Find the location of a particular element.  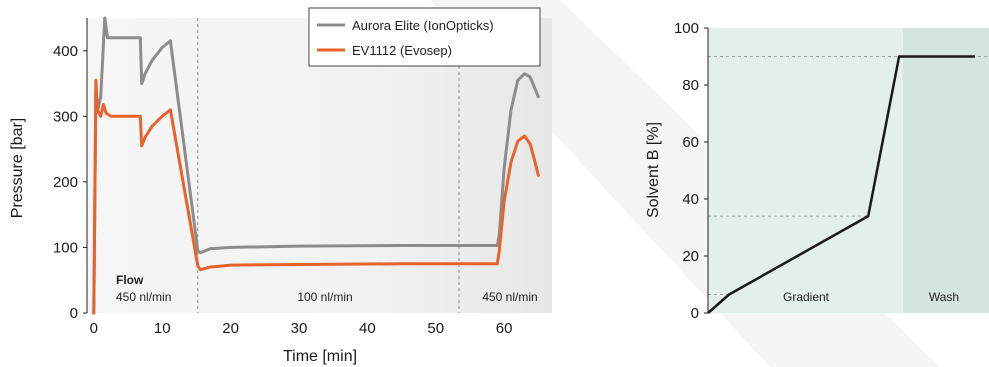

y-tick-label: 40 is located at coordinates (690, 199).